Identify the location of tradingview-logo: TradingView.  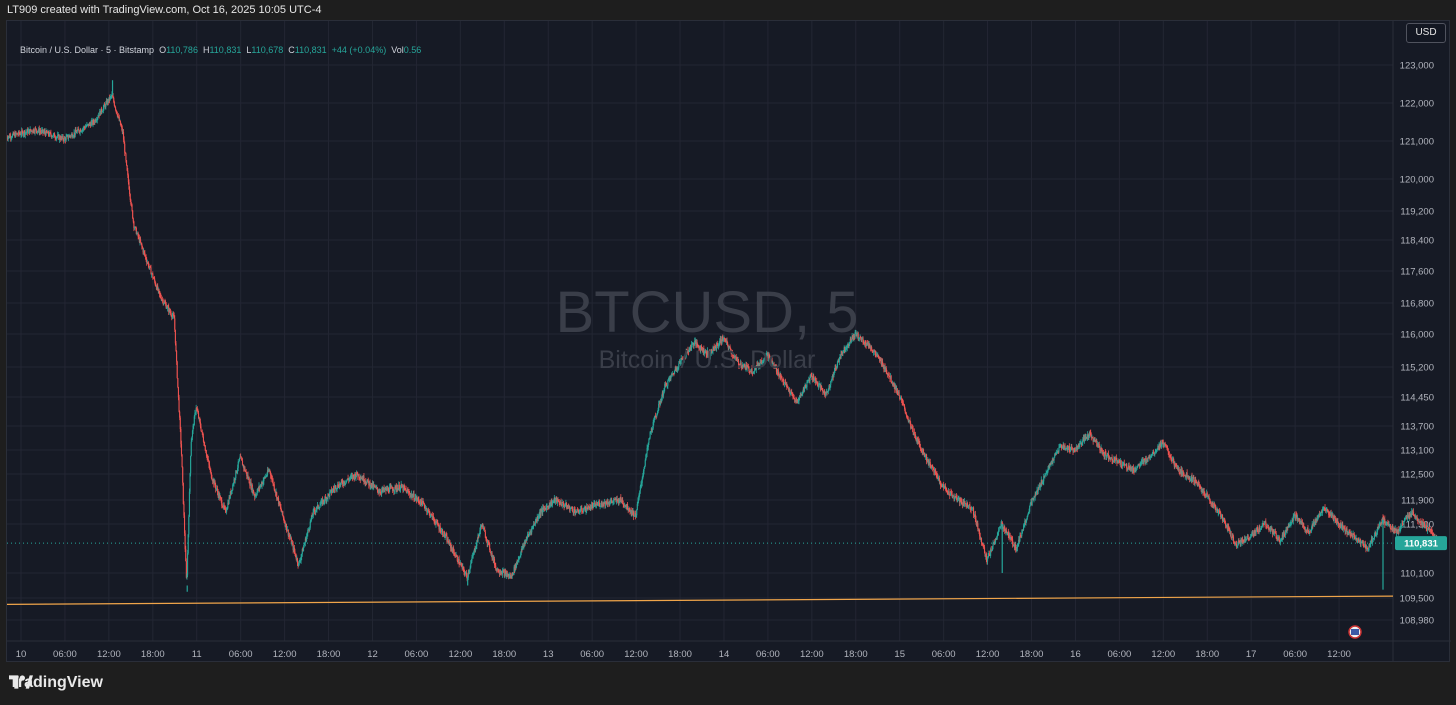
(56, 683).